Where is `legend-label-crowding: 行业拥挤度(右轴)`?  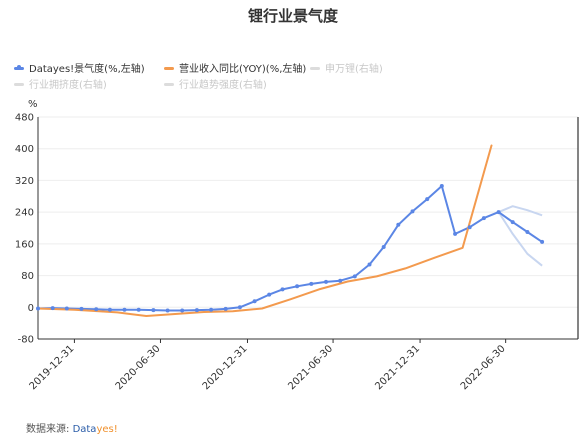 legend-label-crowding: 行业拥挤度(右轴) is located at coordinates (68, 85).